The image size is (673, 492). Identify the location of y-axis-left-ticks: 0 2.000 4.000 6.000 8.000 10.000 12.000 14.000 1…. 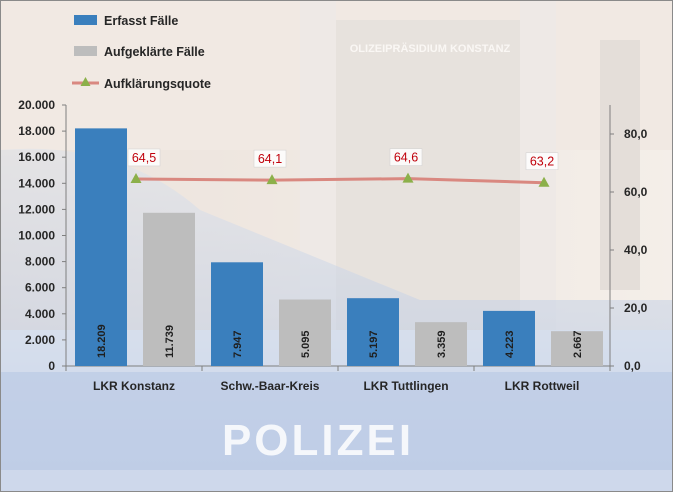
(42, 235).